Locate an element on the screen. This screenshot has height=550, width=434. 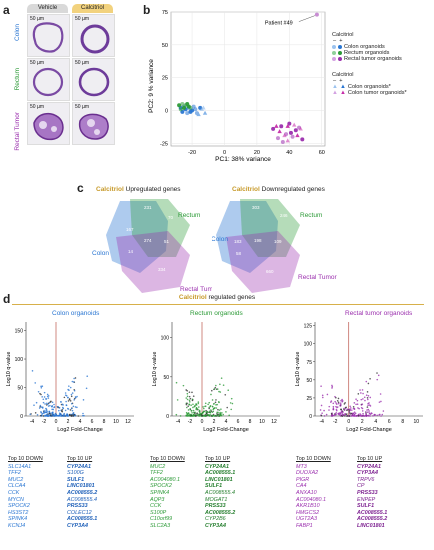
gene-name: SPOCK2 is located at coordinates (161, 486).